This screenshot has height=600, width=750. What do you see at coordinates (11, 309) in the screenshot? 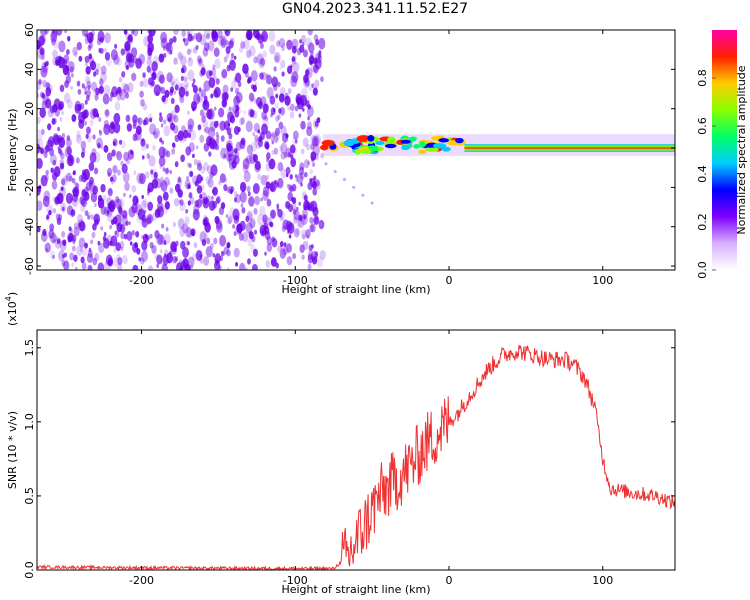
I see `snr-y-multiplier: (x104)` at bounding box center [11, 309].